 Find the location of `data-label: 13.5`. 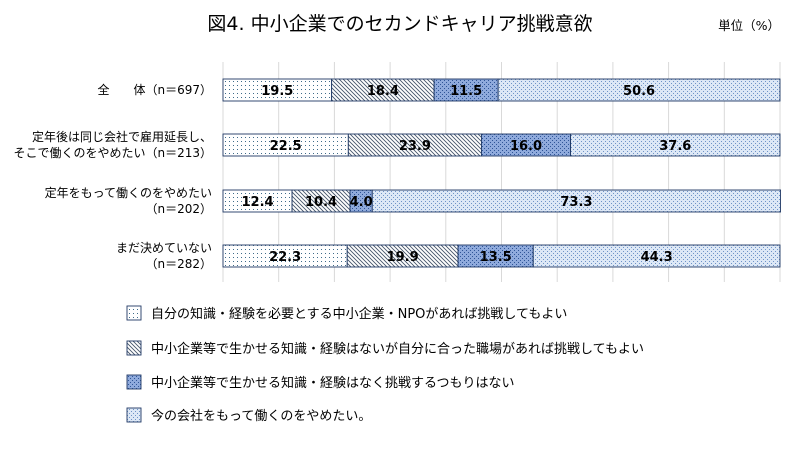

data-label: 13.5 is located at coordinates (496, 257).